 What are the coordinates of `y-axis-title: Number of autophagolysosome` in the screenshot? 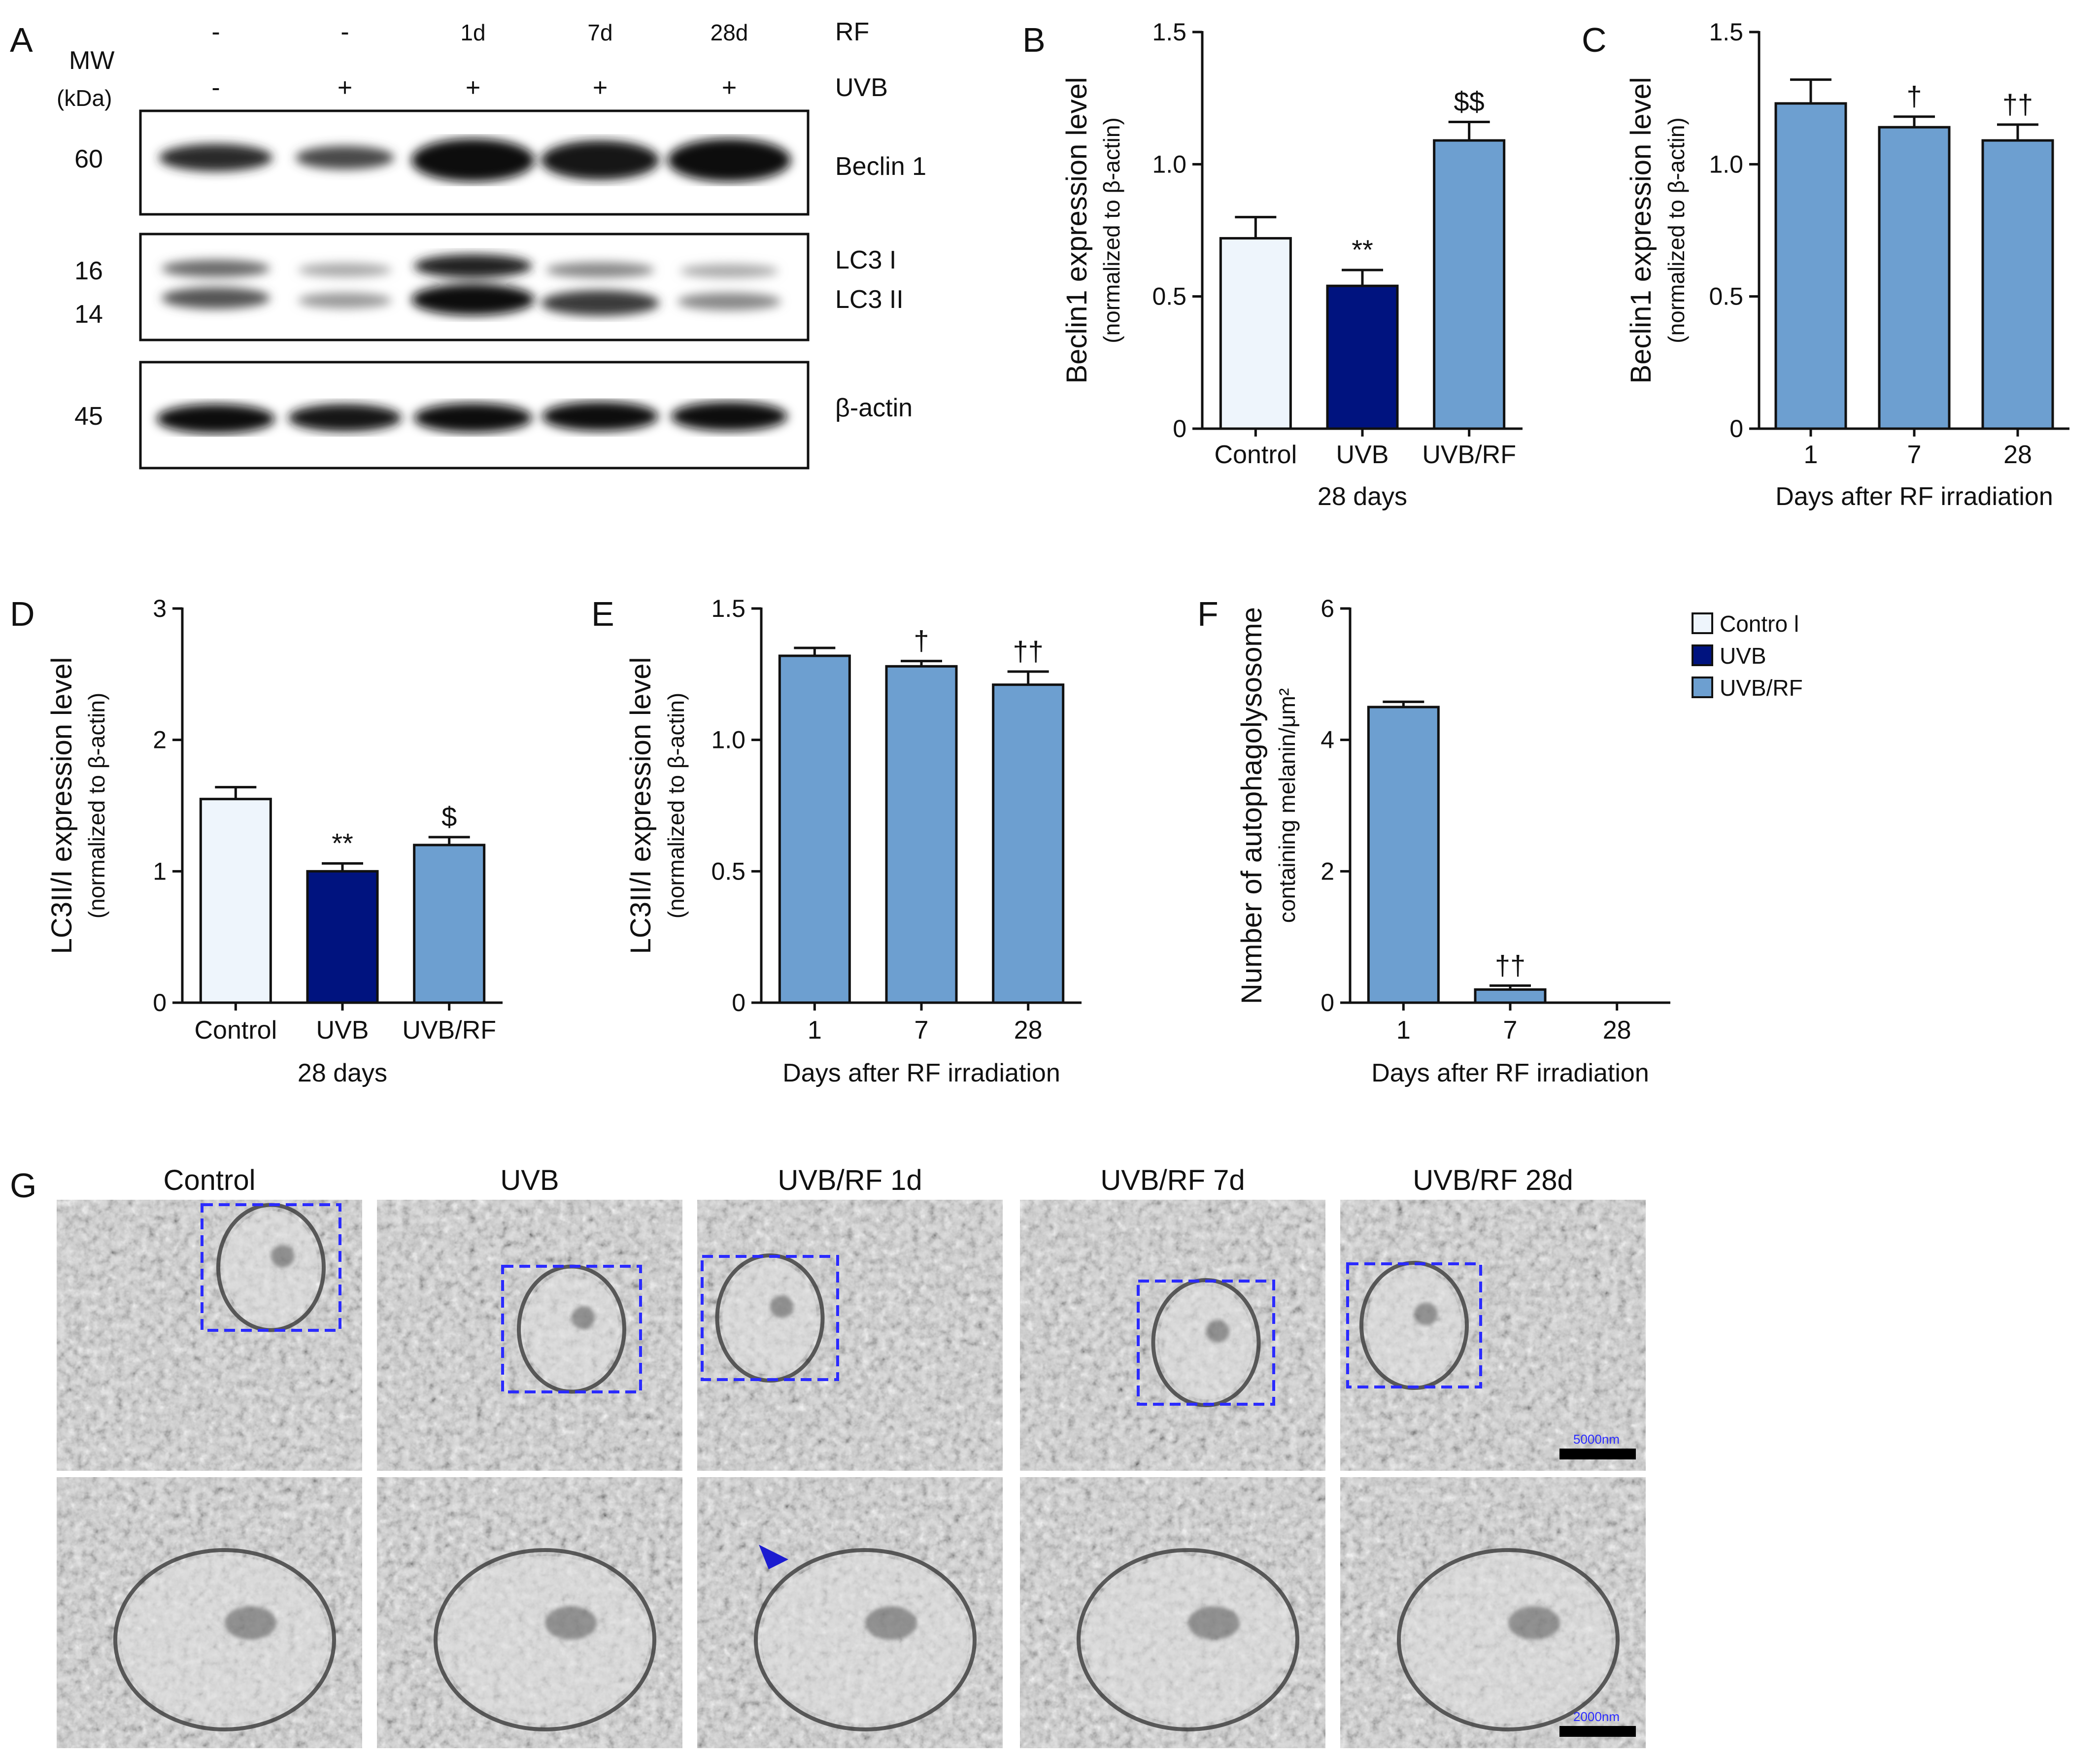 It's located at (1252, 805).